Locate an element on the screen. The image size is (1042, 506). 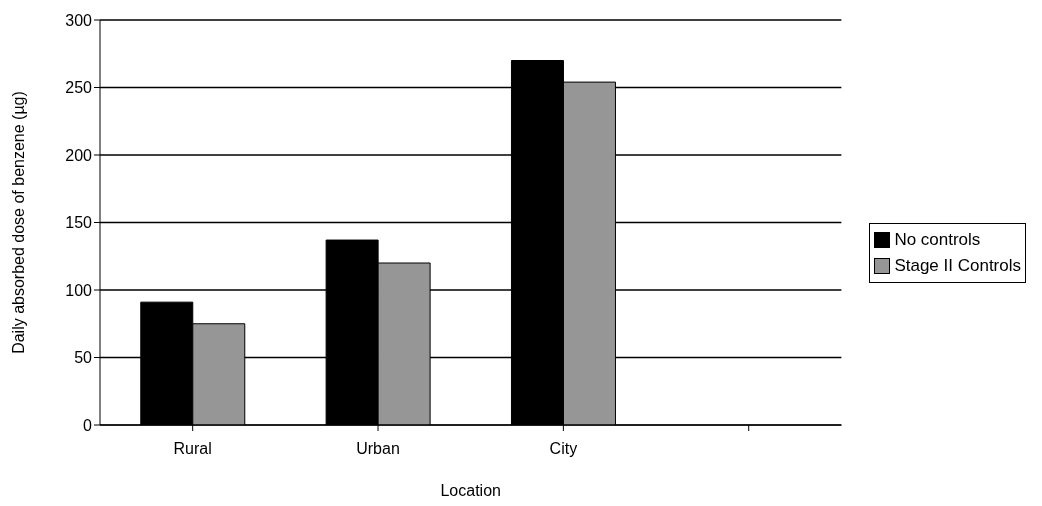
x-tick-label: Urban is located at coordinates (378, 449).